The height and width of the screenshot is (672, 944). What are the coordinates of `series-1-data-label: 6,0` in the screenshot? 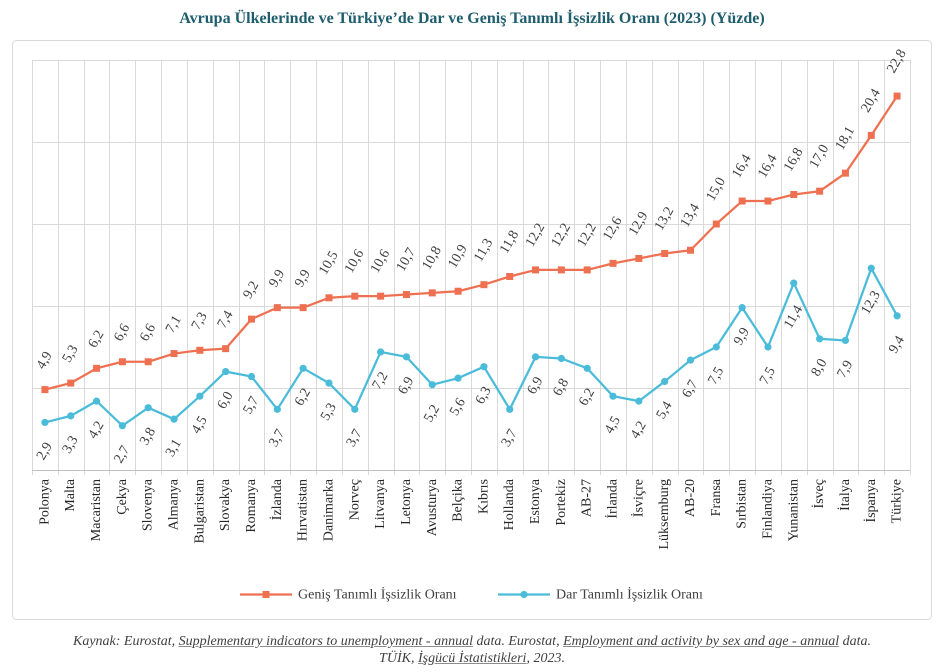 It's located at (226, 400).